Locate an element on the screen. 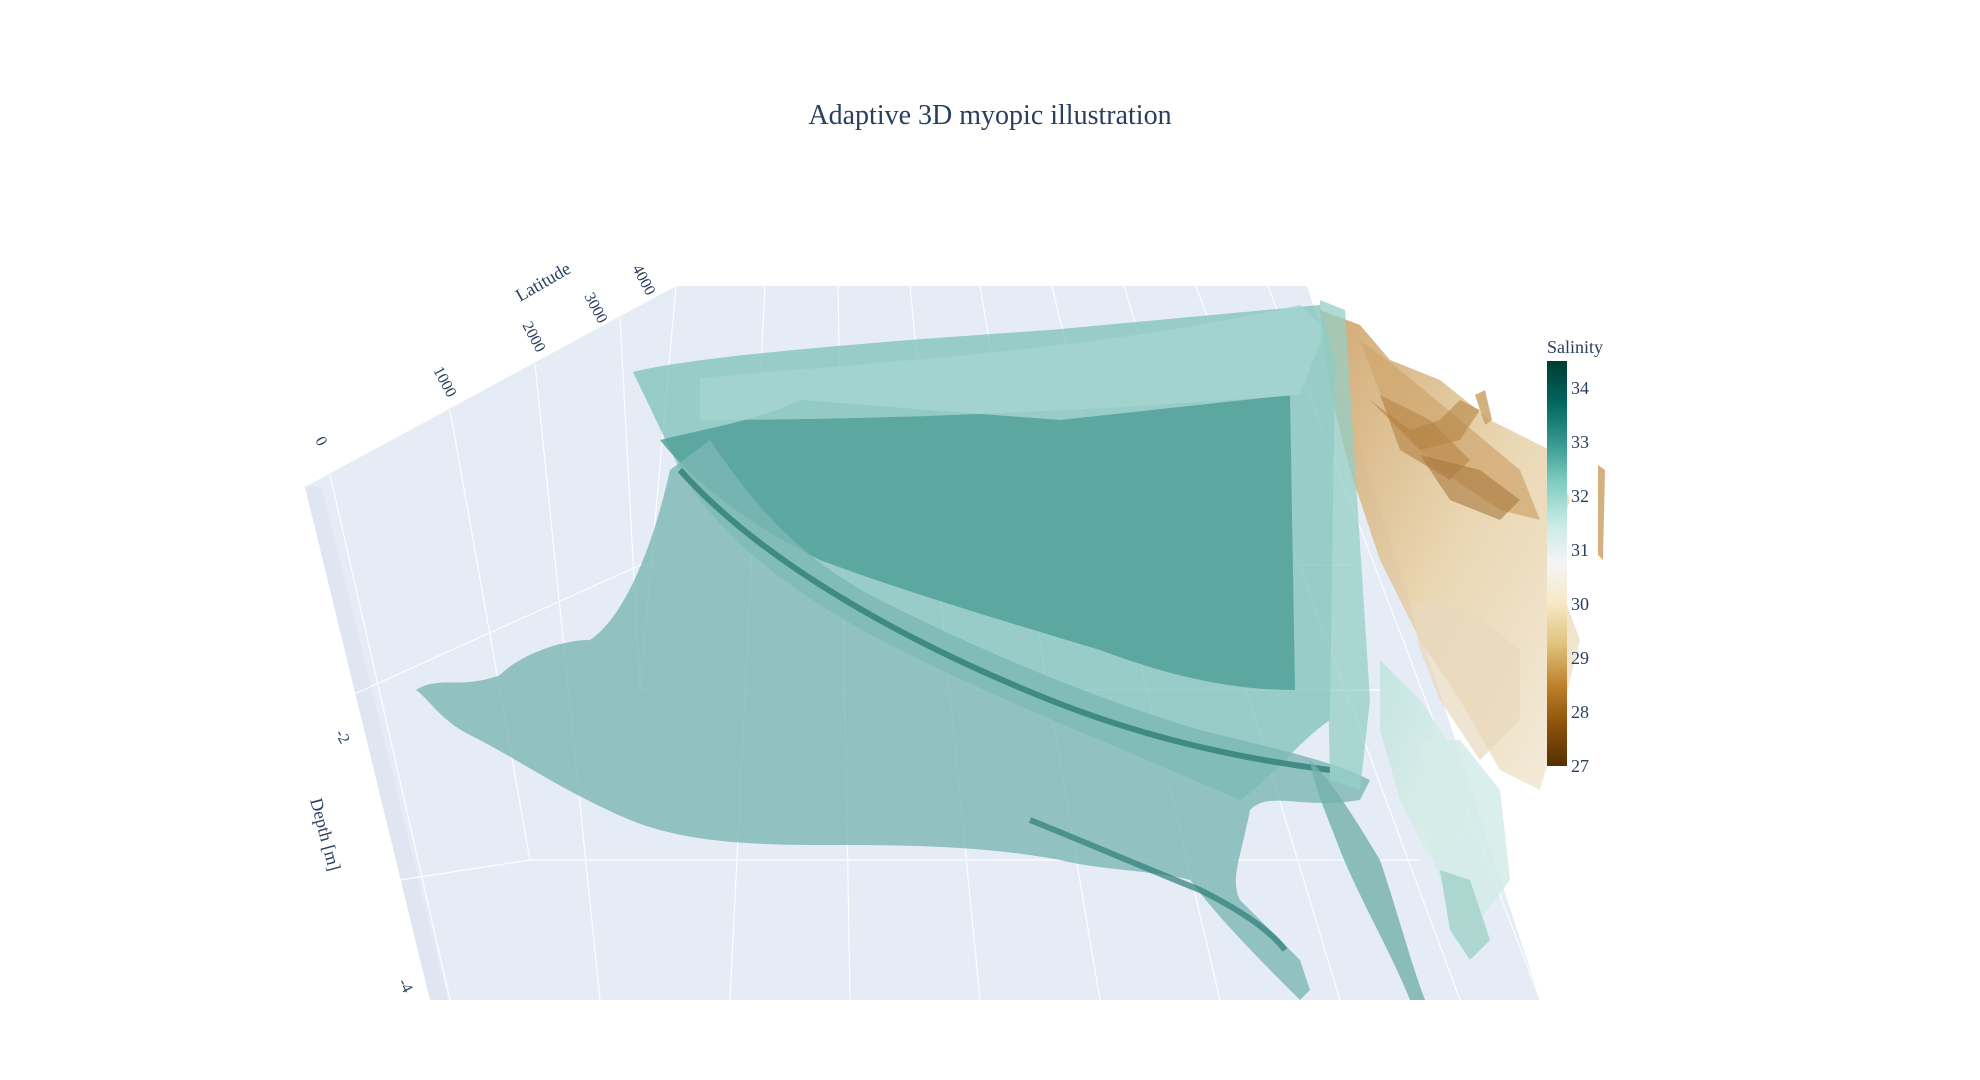 This screenshot has height=1080, width=1980. colorbar-gradient is located at coordinates (1557, 563).